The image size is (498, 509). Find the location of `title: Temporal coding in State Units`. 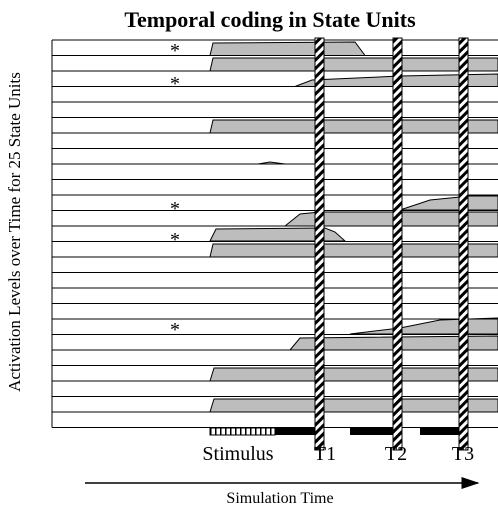

title: Temporal coding in State Units is located at coordinates (270, 19).